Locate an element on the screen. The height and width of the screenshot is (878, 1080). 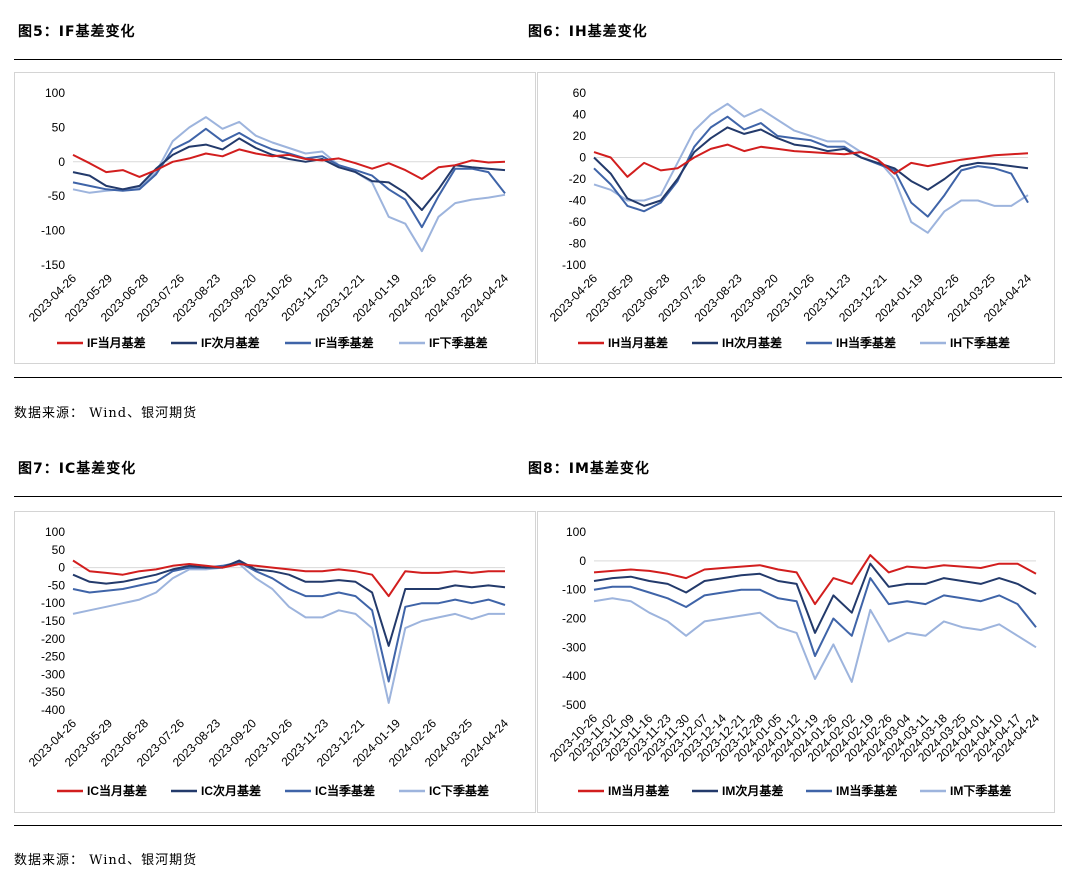
y-tick-label: -40 is located at coordinates (578, 201).